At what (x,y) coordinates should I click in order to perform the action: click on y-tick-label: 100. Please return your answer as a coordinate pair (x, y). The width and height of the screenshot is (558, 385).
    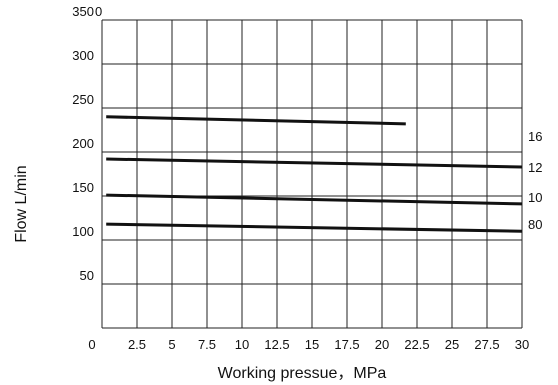
    Looking at the image, I should click on (83, 231).